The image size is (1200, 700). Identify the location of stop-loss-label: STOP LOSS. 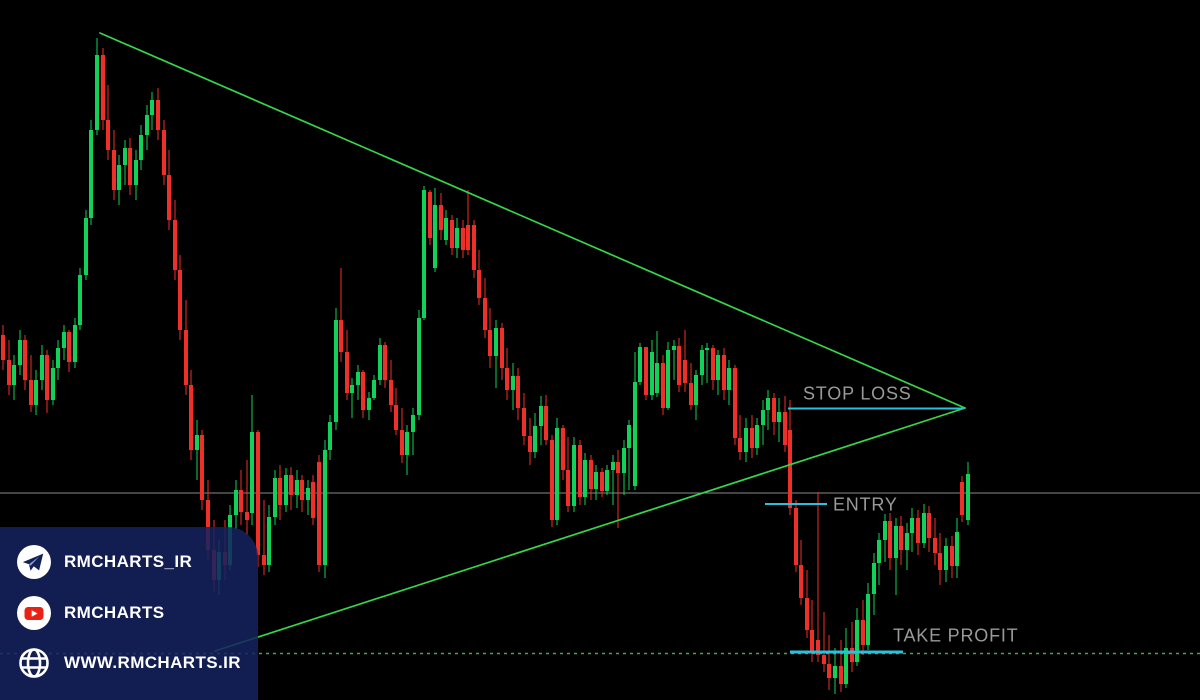
(857, 393).